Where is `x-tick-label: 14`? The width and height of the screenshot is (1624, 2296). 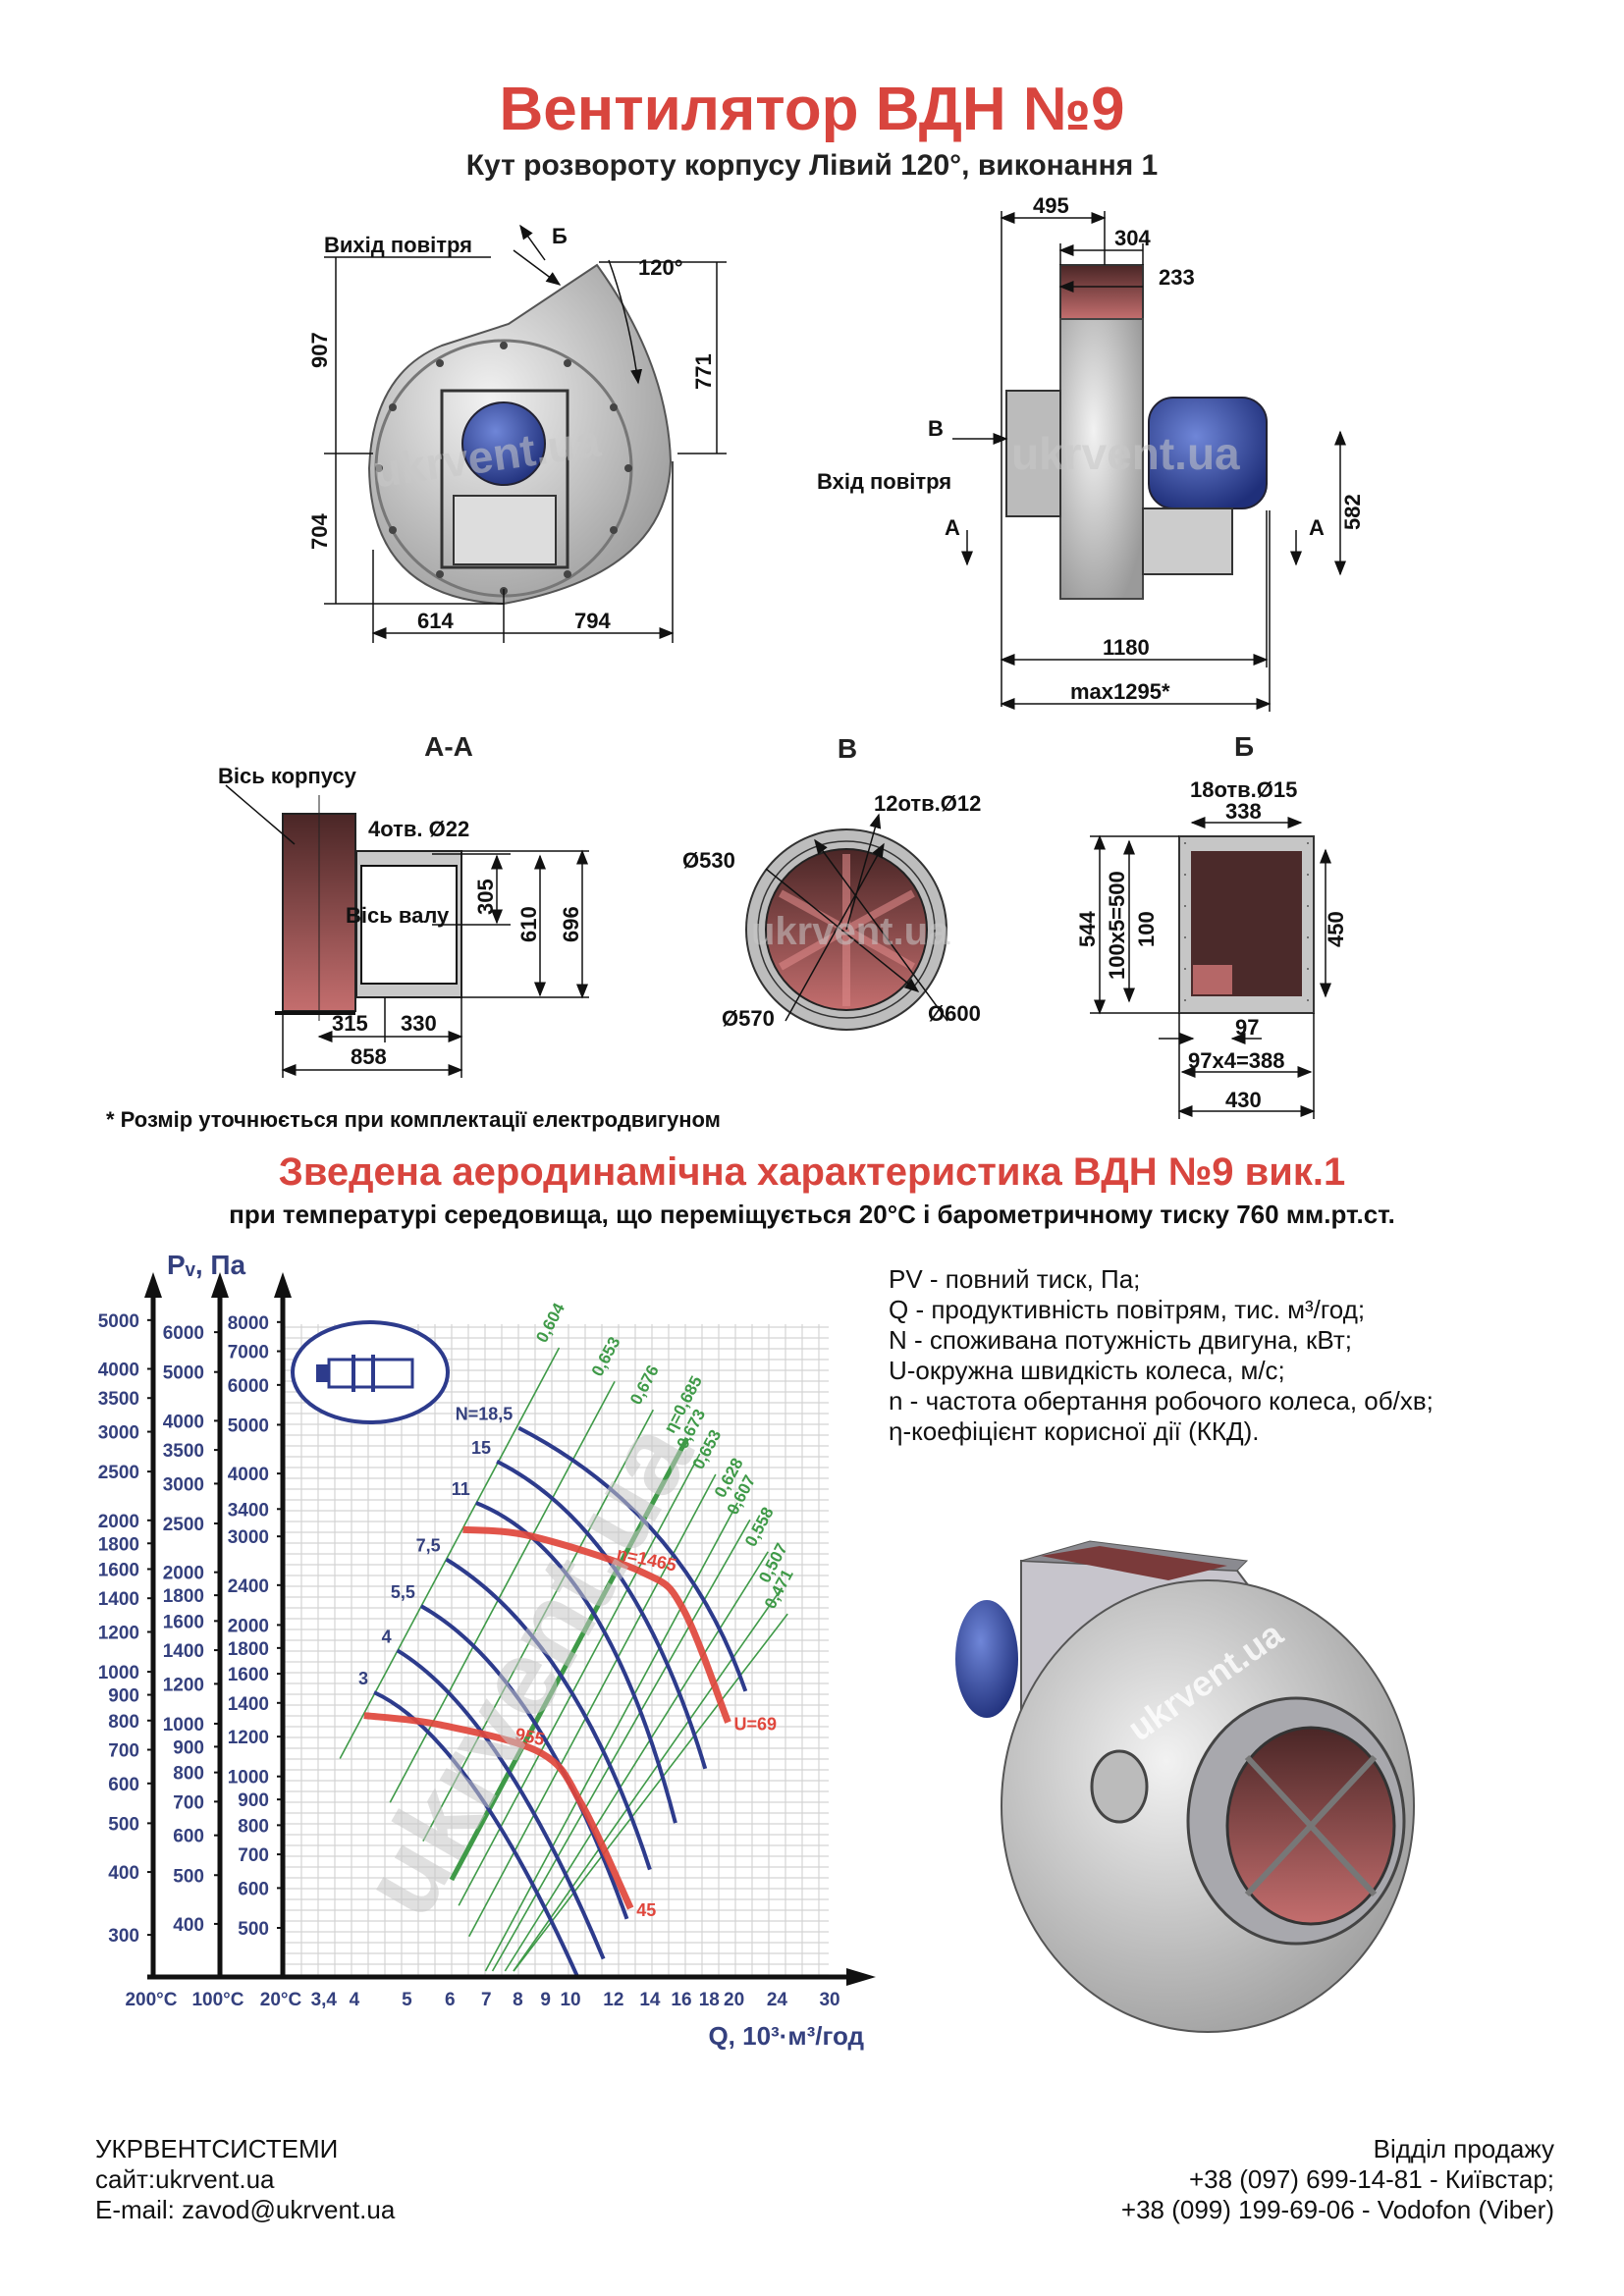
x-tick-label: 14 is located at coordinates (650, 2000).